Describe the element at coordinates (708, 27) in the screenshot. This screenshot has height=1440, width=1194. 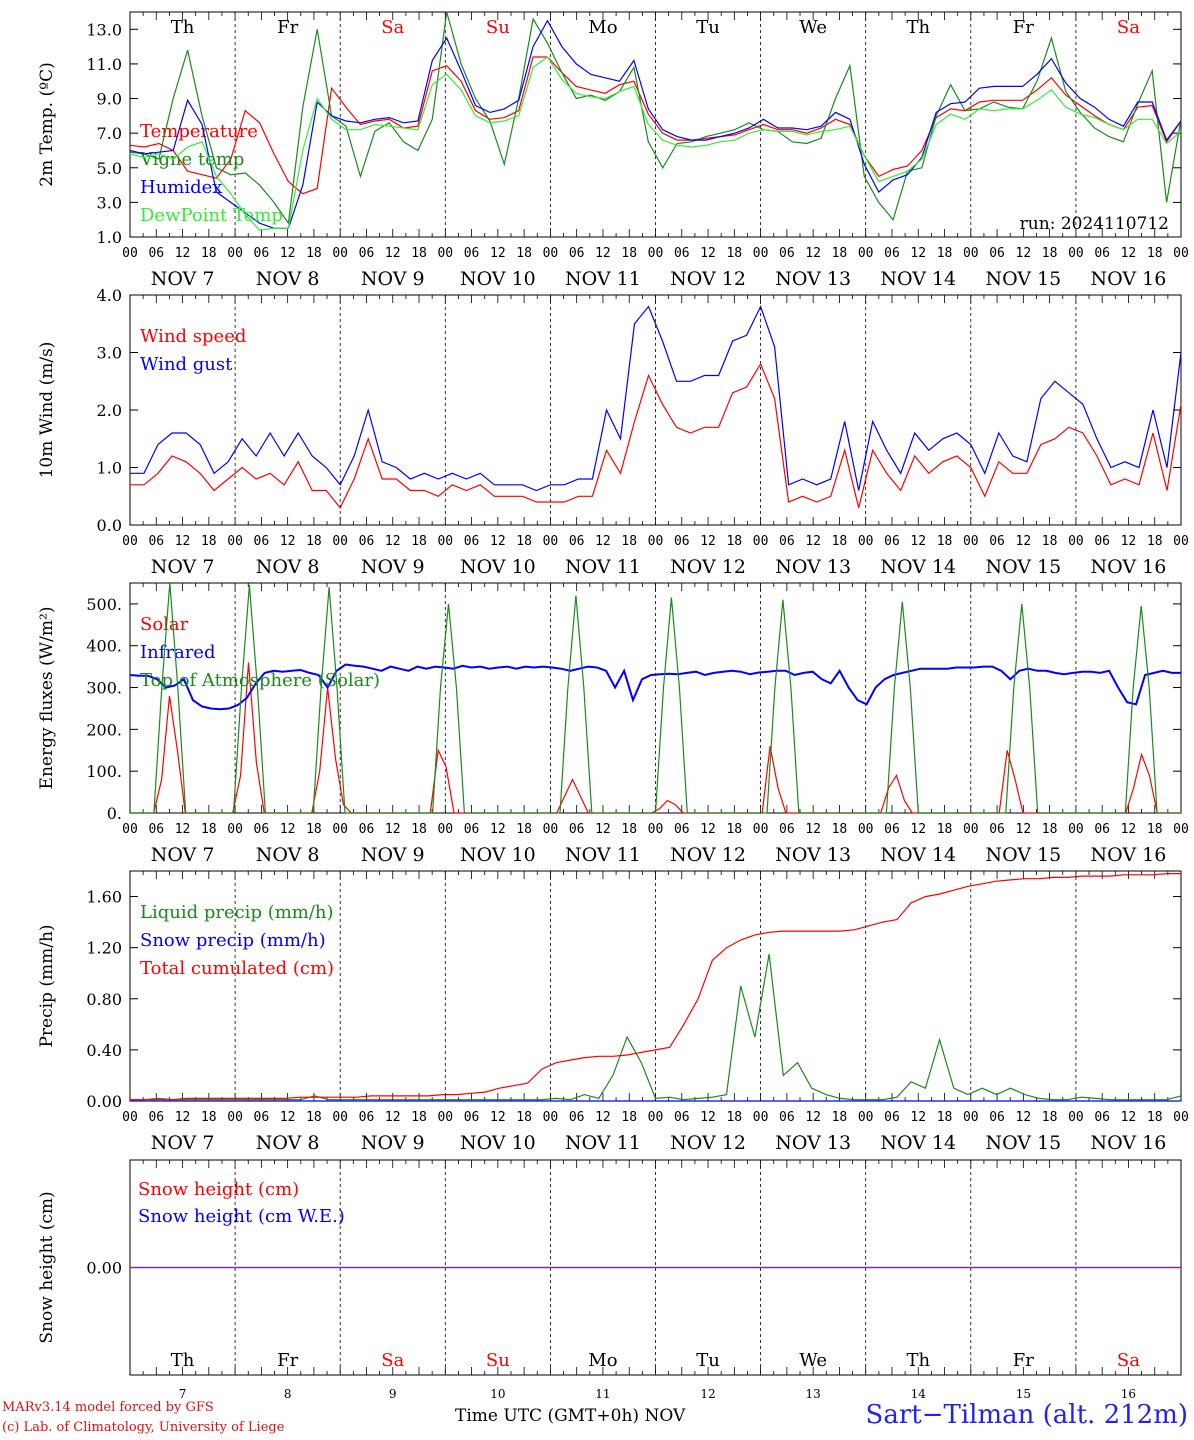
I see `day-of-week-label: Tu` at that location.